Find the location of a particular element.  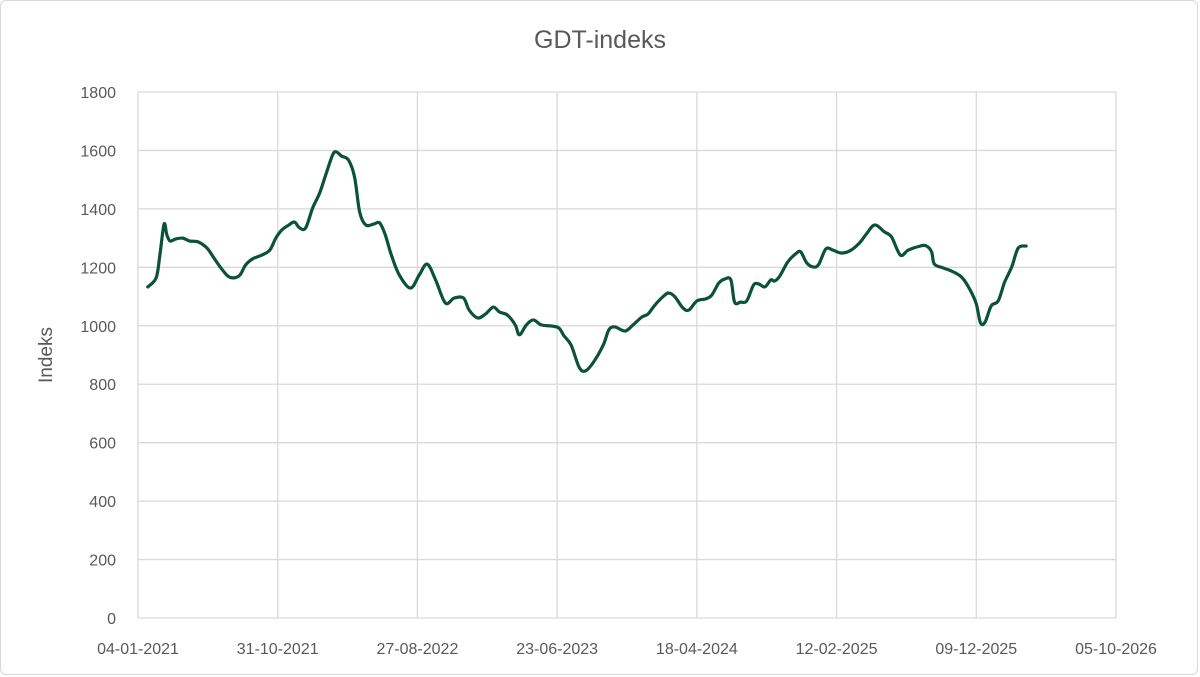

y-tick-label: 400 is located at coordinates (102, 502).